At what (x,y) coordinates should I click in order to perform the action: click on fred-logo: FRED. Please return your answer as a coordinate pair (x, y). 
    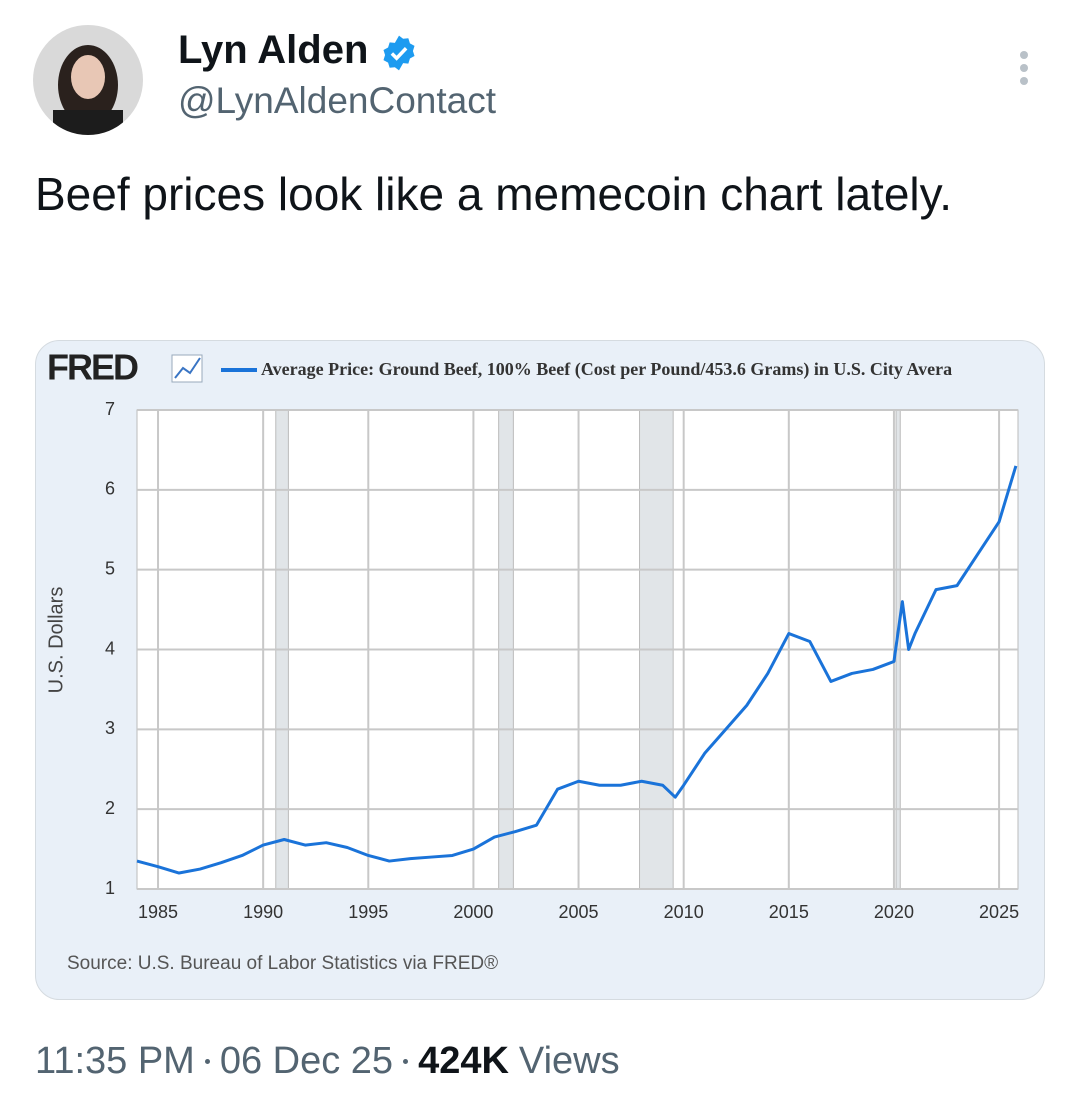
    Looking at the image, I should click on (92, 367).